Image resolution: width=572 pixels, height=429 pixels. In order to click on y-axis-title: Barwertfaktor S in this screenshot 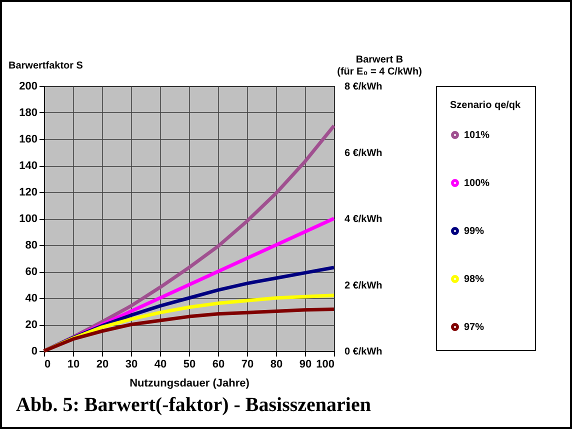, I will do `click(46, 66)`.